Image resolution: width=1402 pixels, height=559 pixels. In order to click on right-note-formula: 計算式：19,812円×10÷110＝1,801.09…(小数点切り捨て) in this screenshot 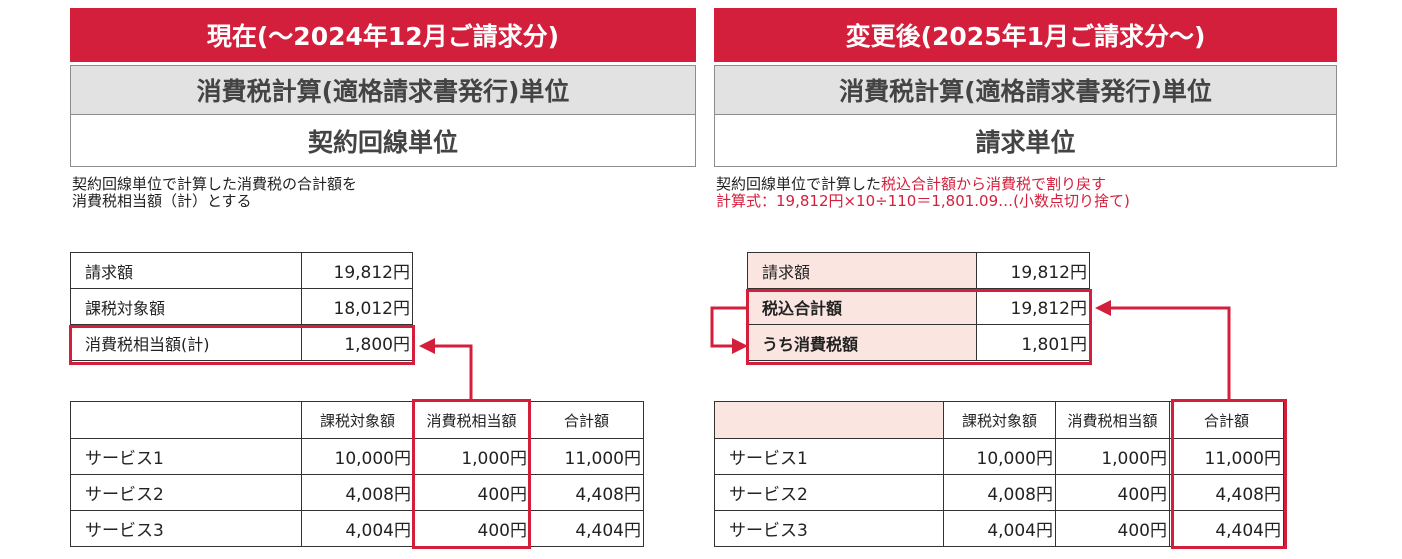, I will do `click(923, 201)`.